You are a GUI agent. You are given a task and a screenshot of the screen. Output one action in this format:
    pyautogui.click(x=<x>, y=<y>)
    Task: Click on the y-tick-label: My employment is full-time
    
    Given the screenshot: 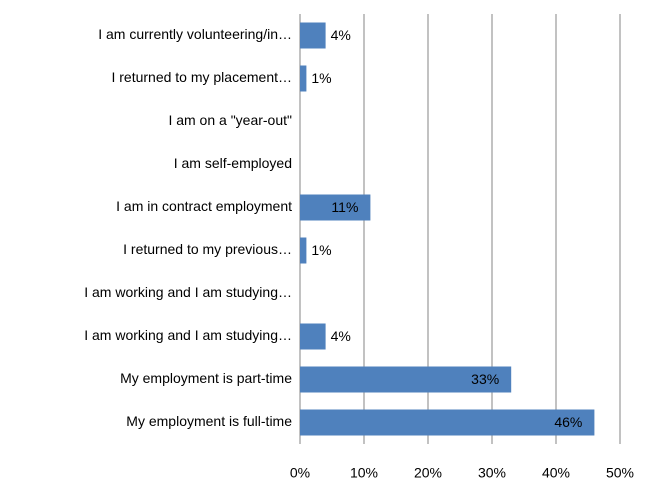 What is the action you would take?
    pyautogui.click(x=209, y=421)
    